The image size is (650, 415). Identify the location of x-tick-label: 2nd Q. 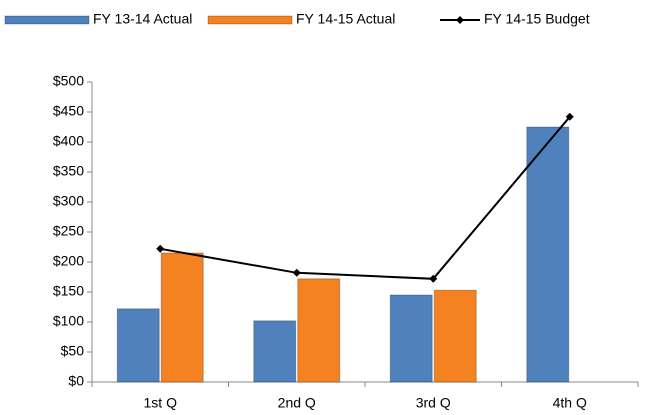
(297, 403).